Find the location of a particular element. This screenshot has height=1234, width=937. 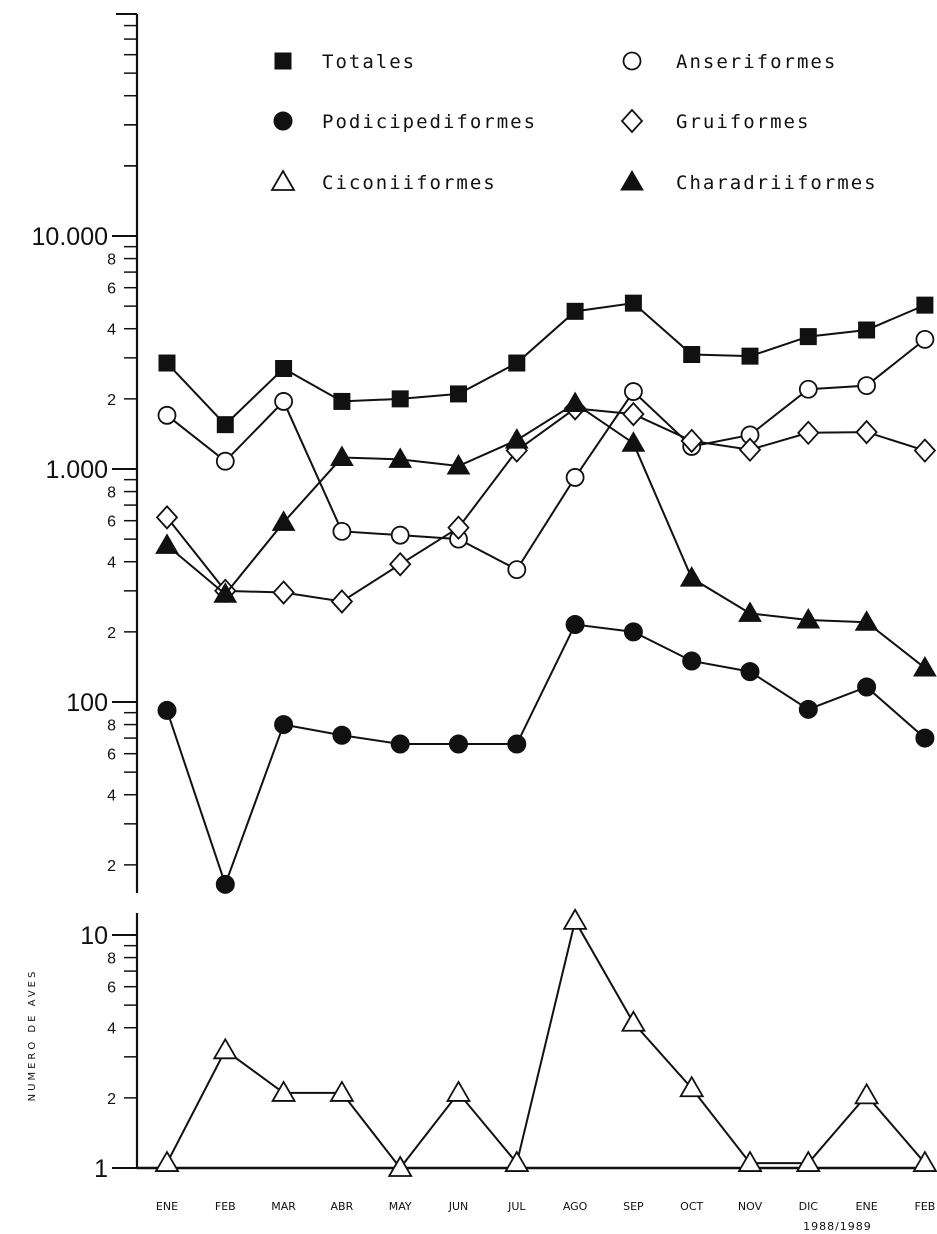

y-major-tick-label: 100 is located at coordinates (87, 703).